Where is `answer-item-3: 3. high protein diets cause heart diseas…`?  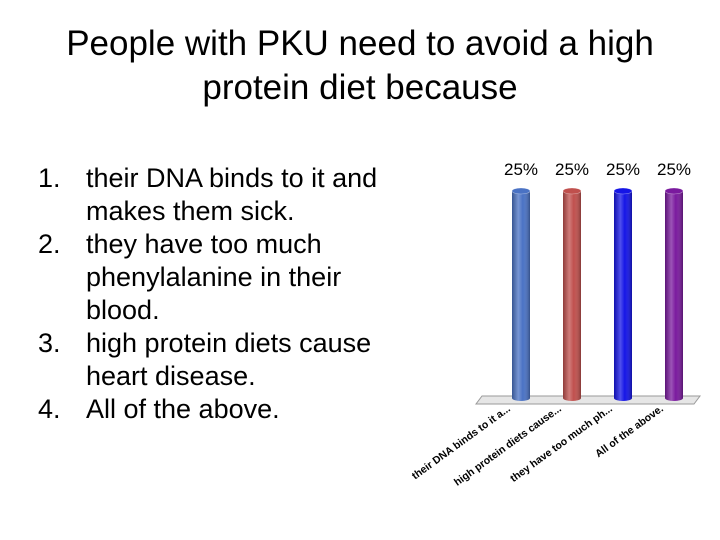 answer-item-3: 3. high protein diets cause heart diseas… is located at coordinates (218, 360).